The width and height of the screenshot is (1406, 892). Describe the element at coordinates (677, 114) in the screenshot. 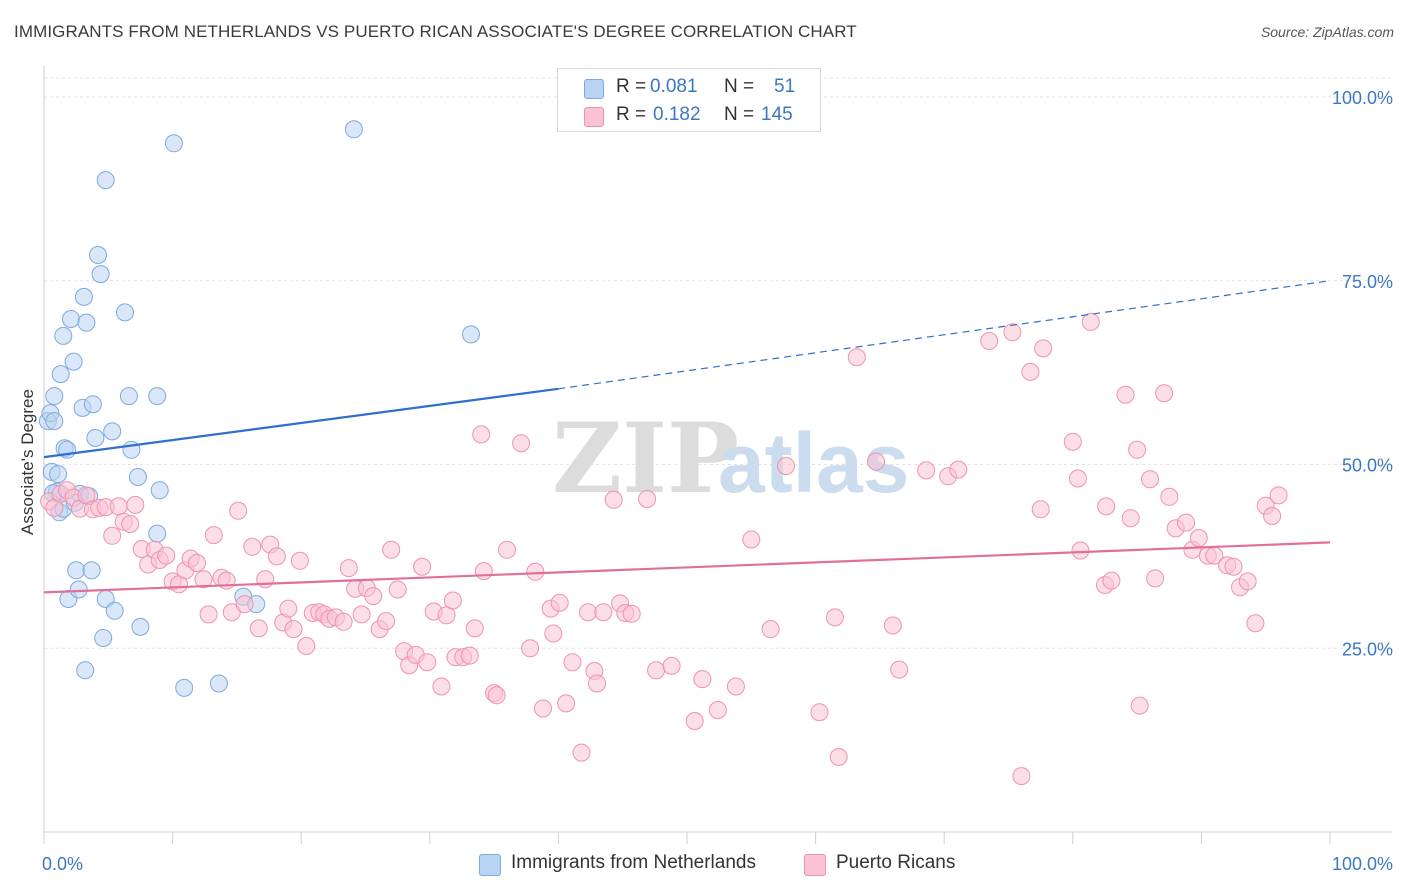

I see `legend-r-value: 0.182` at that location.